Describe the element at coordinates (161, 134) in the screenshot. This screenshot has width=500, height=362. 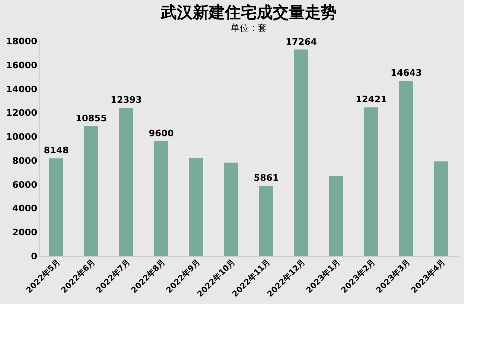
I see `data-label: 9600` at that location.